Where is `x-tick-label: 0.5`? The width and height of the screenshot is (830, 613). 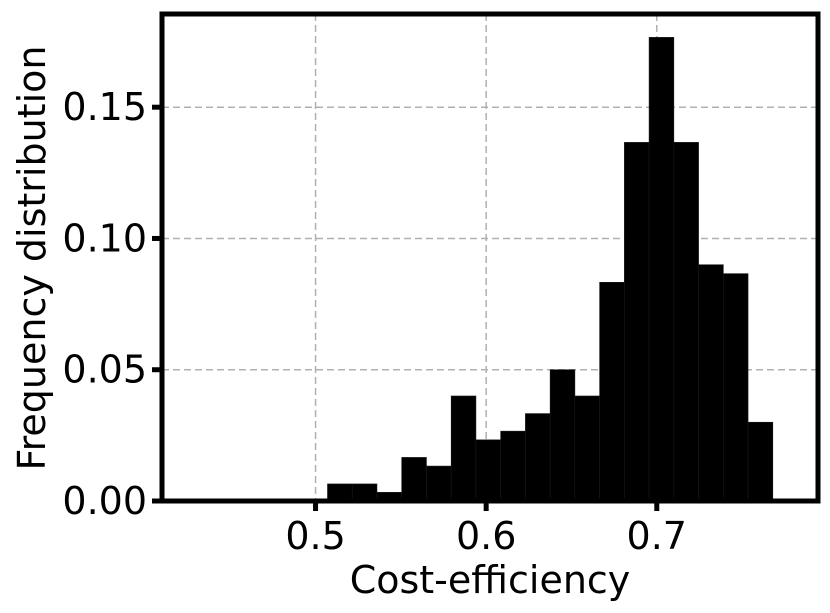
x-tick-label: 0.5 is located at coordinates (315, 536).